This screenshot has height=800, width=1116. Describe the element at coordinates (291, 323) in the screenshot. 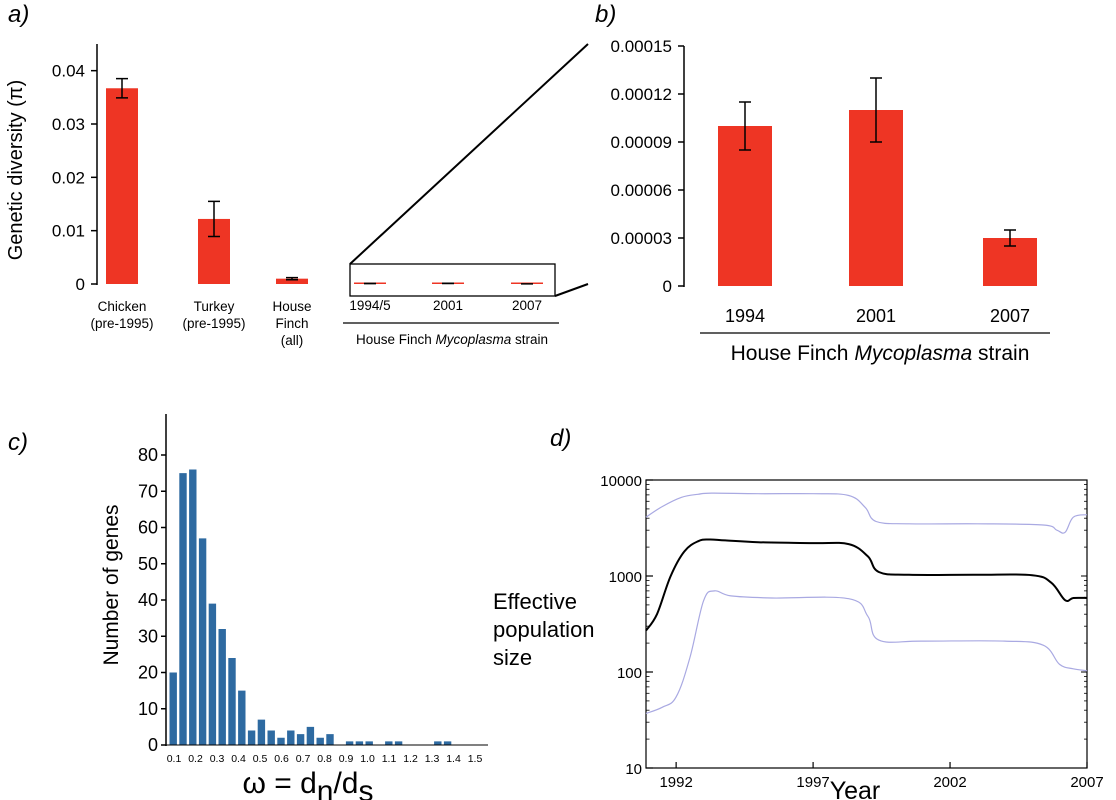

I see `panel-a-x-tick-label: Finch` at that location.